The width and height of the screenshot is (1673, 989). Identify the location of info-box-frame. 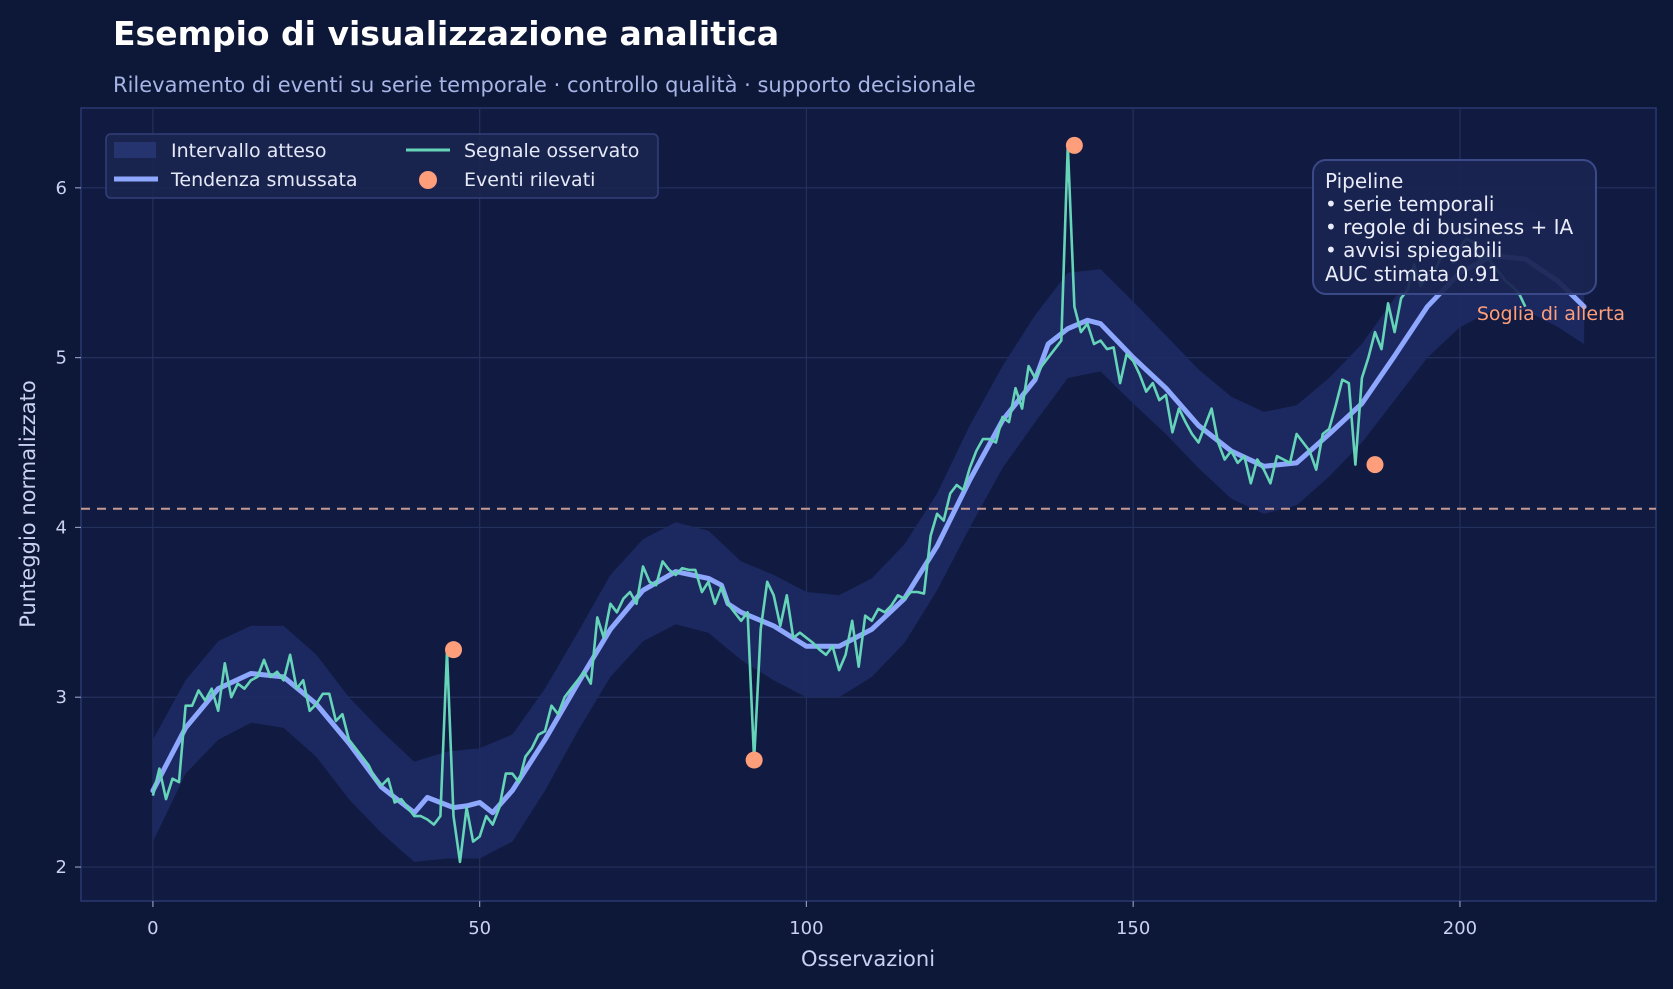
(1454, 227).